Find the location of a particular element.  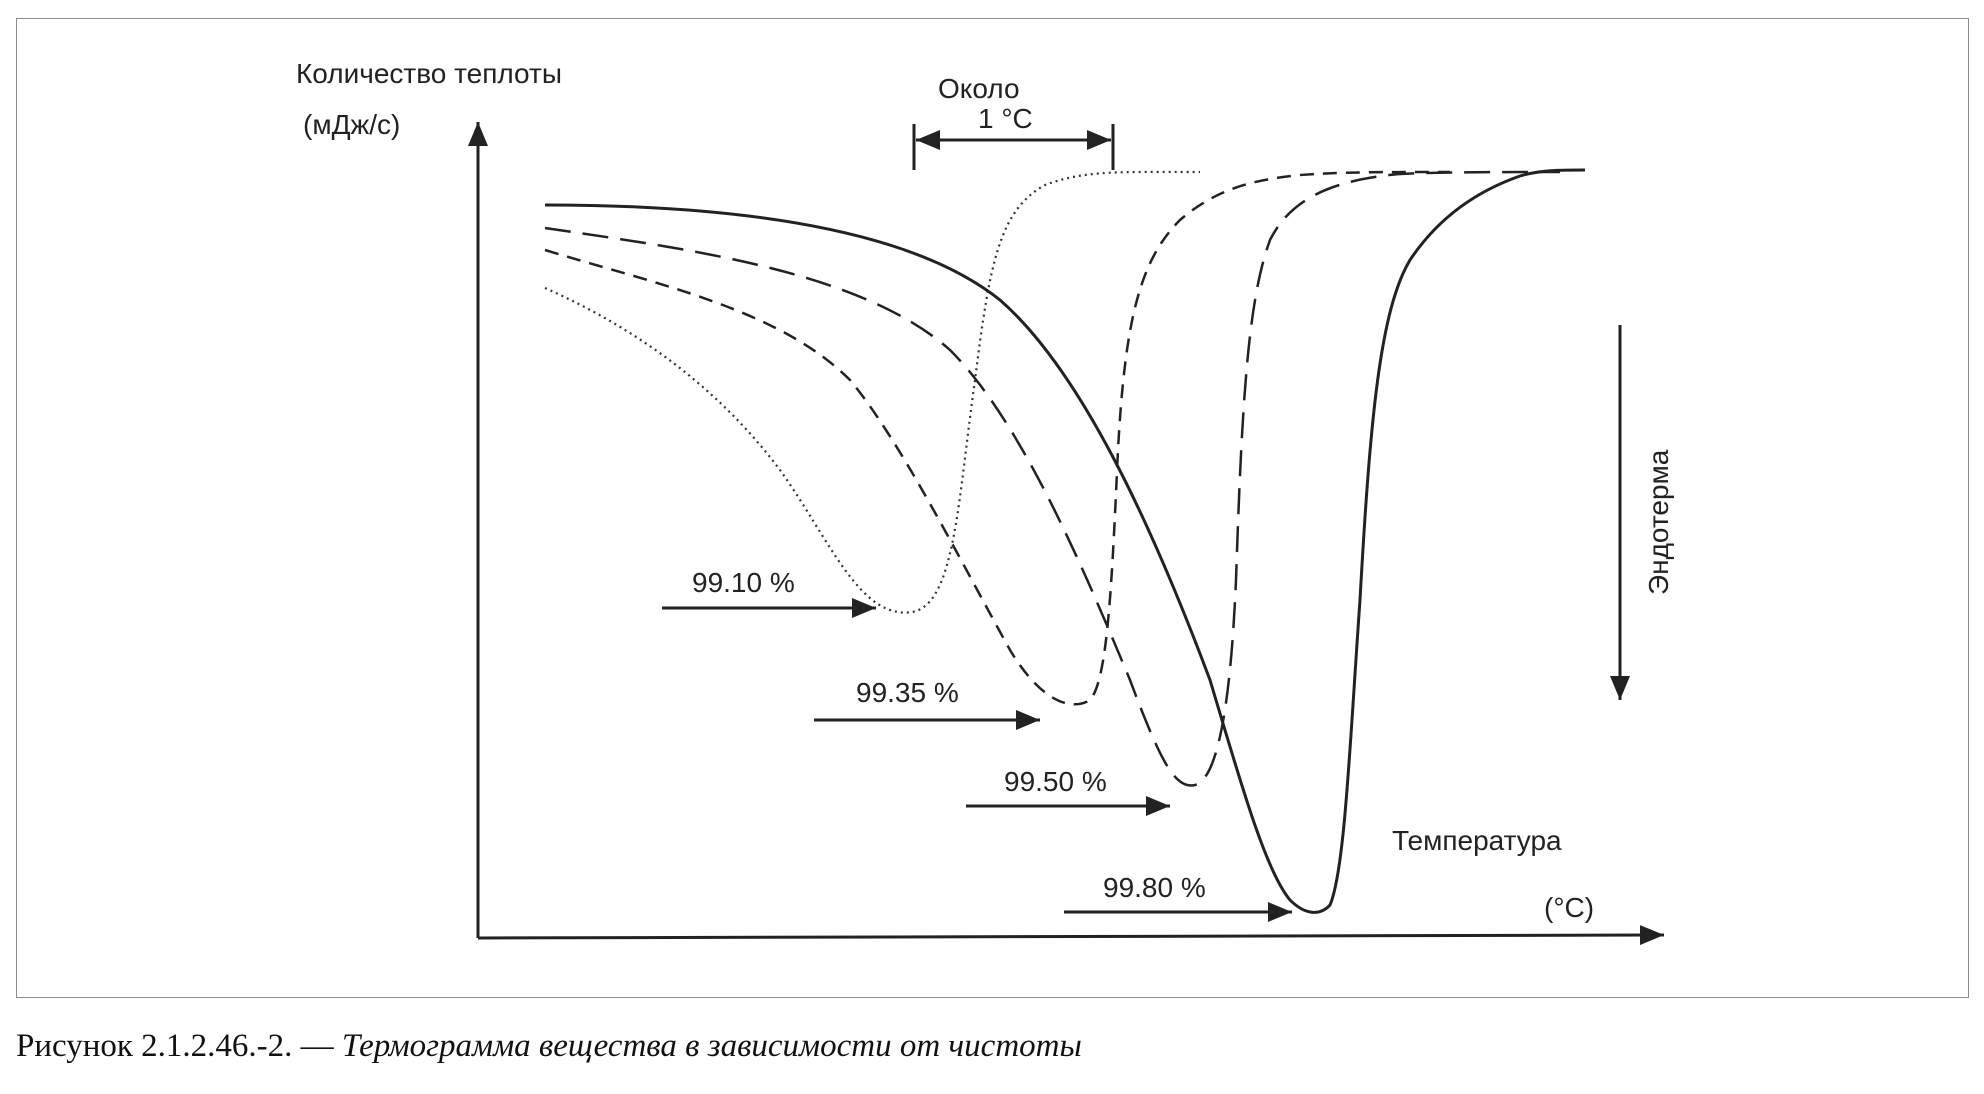

series-label-99-50: 99.50 % is located at coordinates (1055, 781).